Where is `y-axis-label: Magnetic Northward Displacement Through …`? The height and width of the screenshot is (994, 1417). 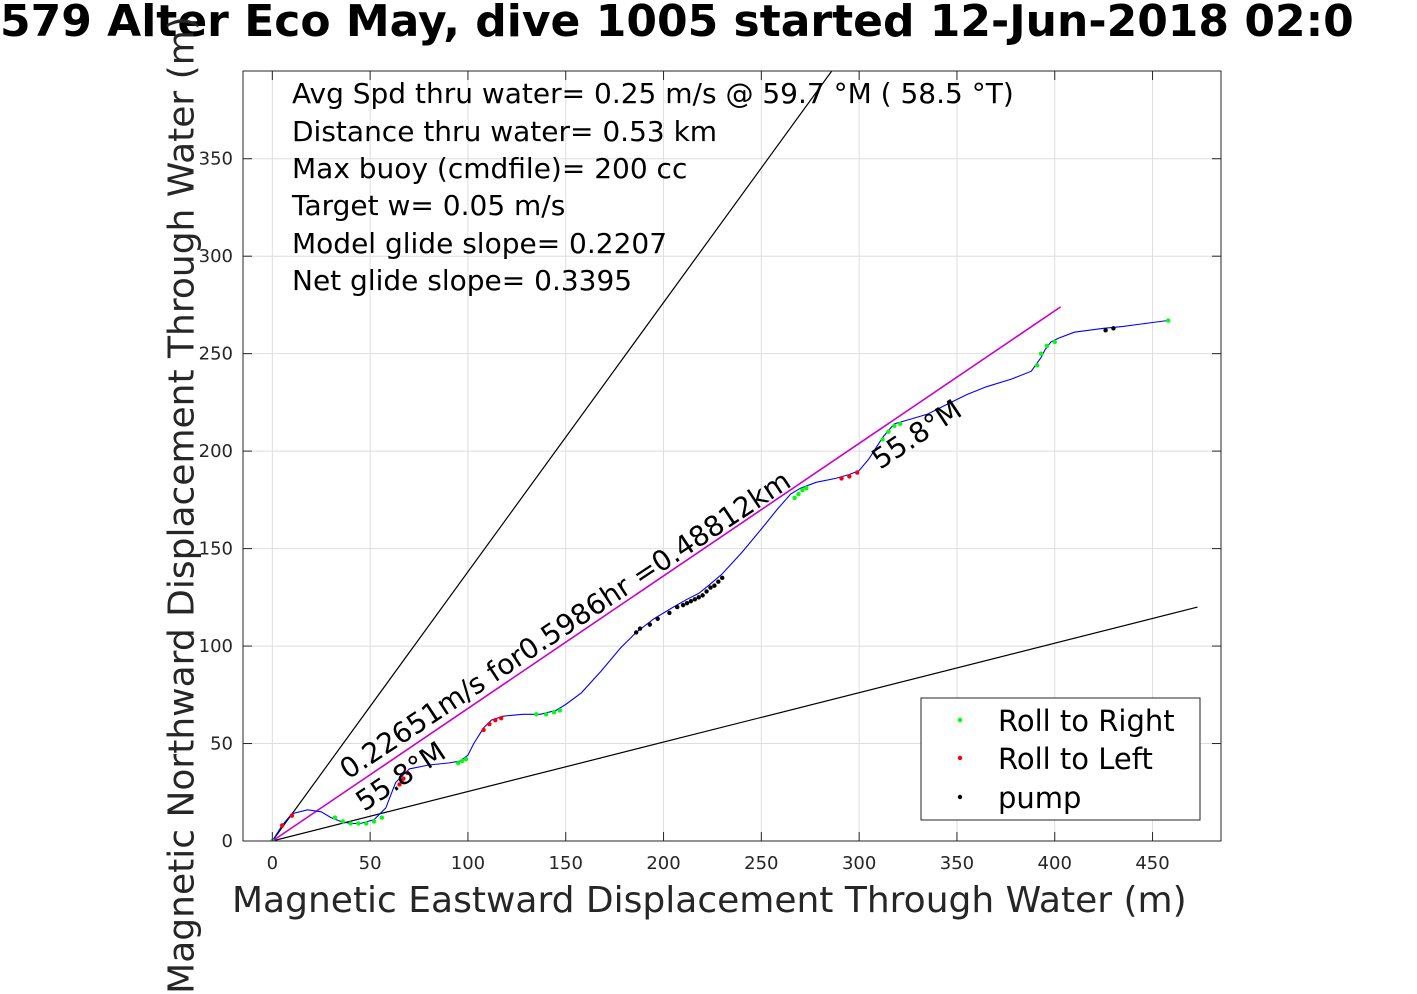 y-axis-label: Magnetic Northward Displacement Through … is located at coordinates (182, 505).